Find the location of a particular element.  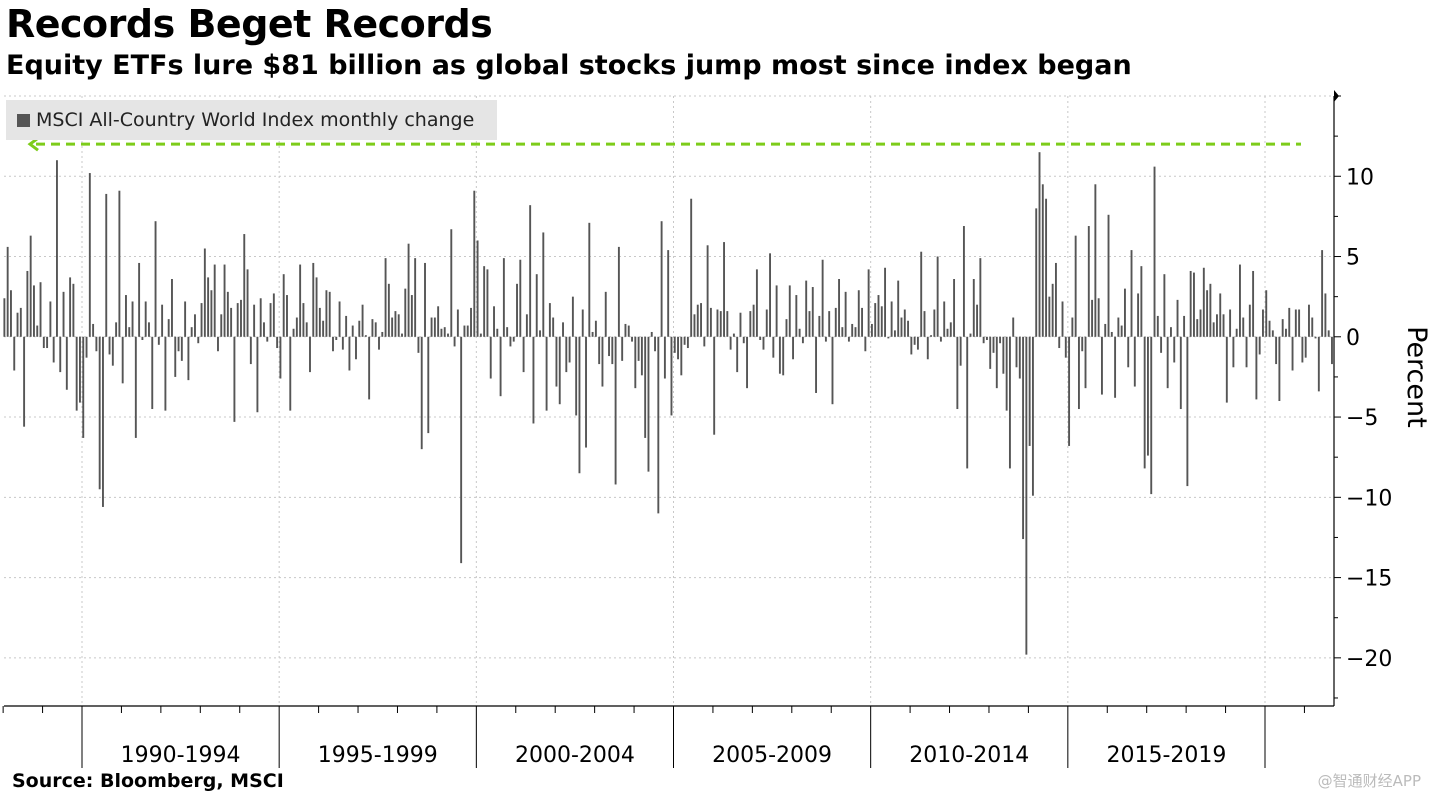

y-tick-label: 5 is located at coordinates (1353, 258).